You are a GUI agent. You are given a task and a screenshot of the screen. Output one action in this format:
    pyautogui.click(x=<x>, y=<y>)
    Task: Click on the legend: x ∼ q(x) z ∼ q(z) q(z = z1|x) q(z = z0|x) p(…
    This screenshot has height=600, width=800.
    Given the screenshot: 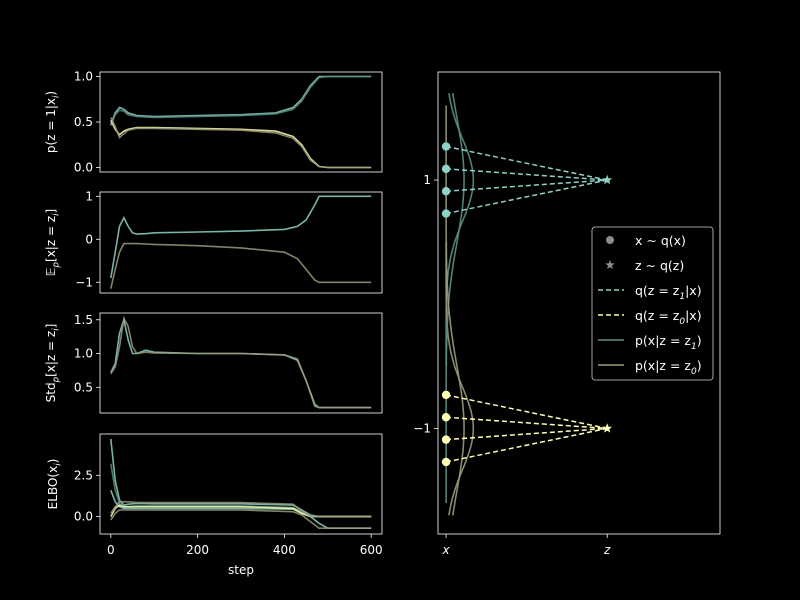 What is the action you would take?
    pyautogui.click(x=652, y=303)
    